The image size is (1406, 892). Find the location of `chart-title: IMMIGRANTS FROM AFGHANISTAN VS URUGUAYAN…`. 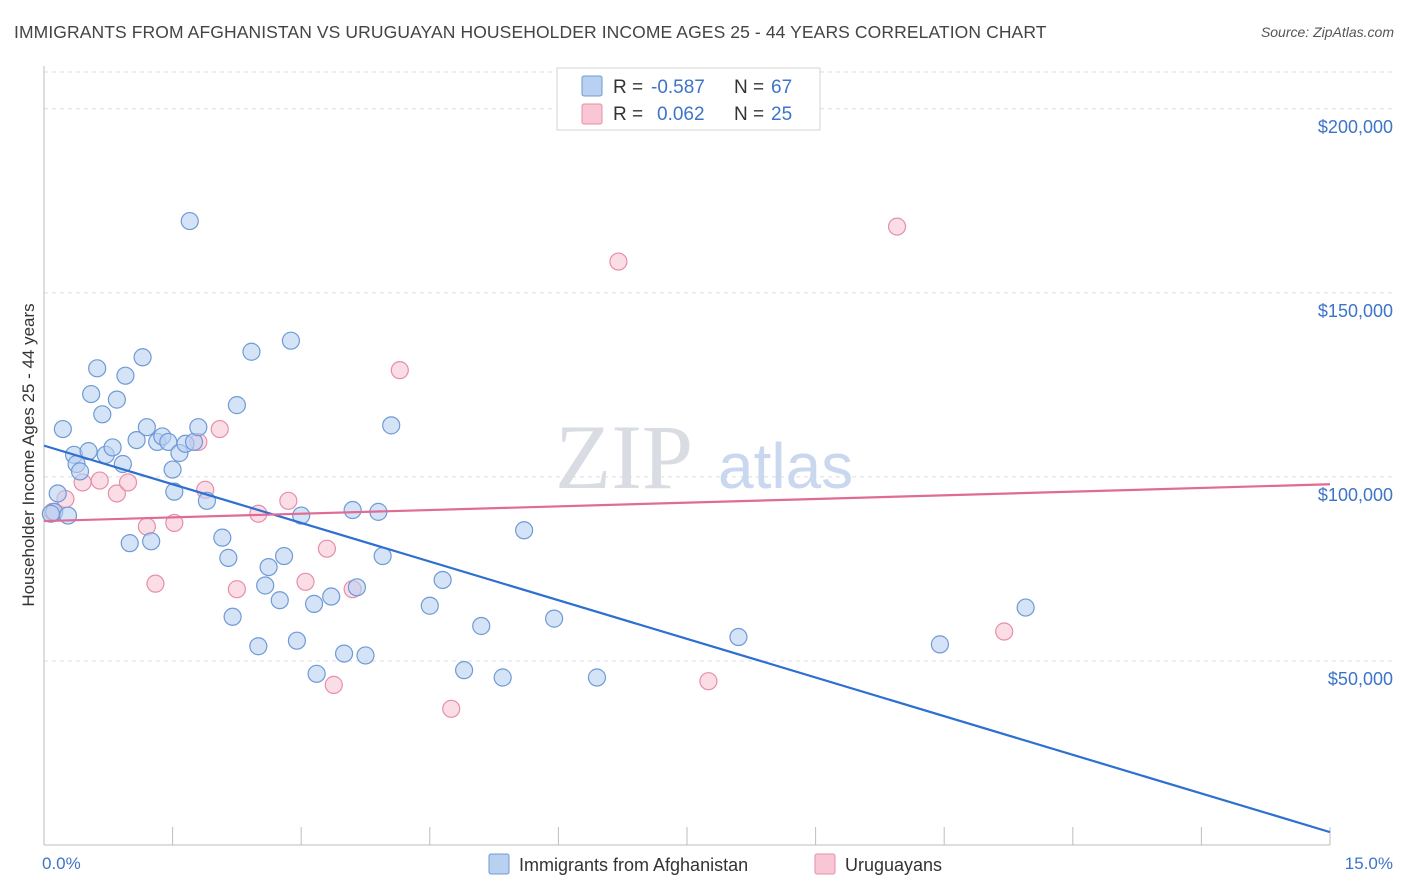

chart-title: IMMIGRANTS FROM AFGHANISTAN VS URUGUAYAN… is located at coordinates (530, 32).